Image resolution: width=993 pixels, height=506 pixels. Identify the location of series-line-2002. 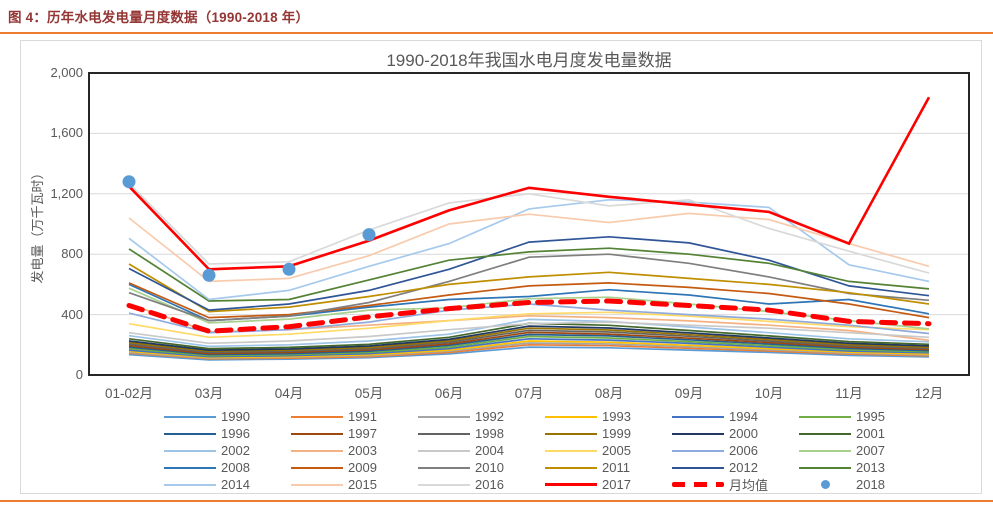
(529, 333).